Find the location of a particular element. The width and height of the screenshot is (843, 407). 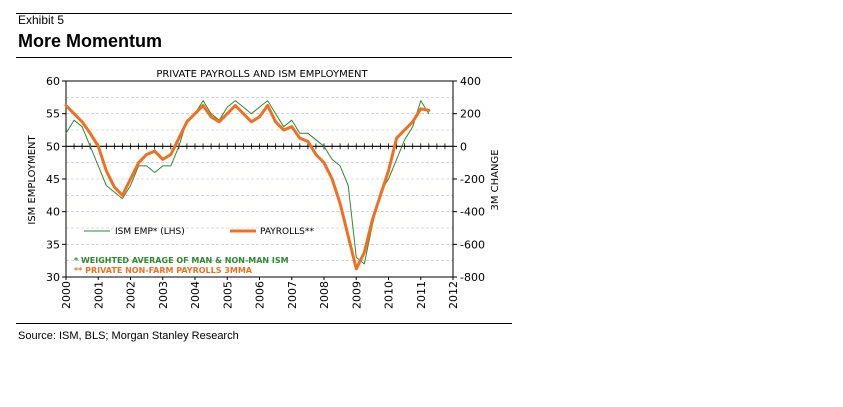

legend: ISM EMP* (LHS) PAYROLLS** is located at coordinates (199, 232).